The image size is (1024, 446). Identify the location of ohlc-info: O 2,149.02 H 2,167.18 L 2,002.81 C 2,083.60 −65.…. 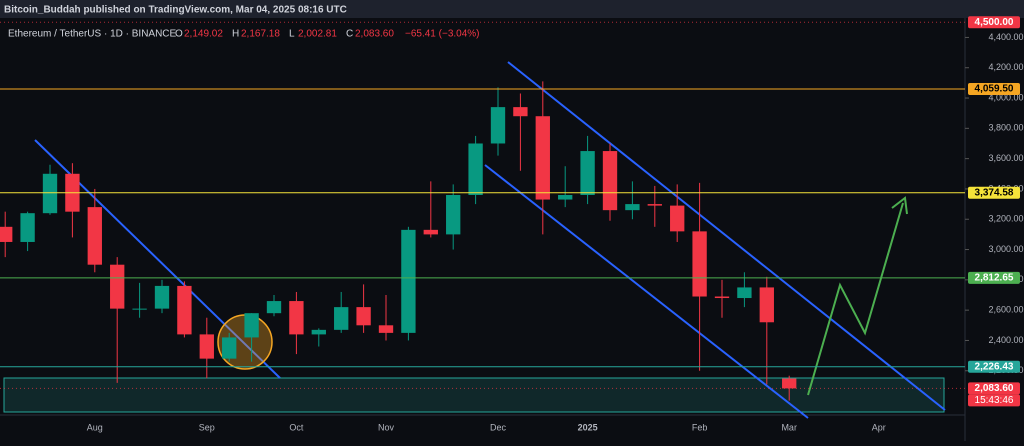
(327, 34).